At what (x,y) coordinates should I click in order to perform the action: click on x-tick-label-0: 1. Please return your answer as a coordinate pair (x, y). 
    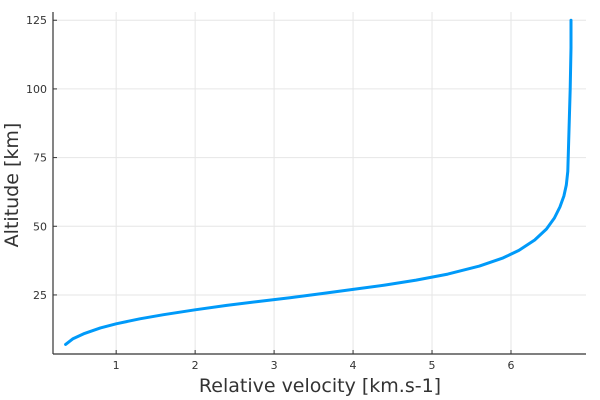
    Looking at the image, I should click on (116, 365).